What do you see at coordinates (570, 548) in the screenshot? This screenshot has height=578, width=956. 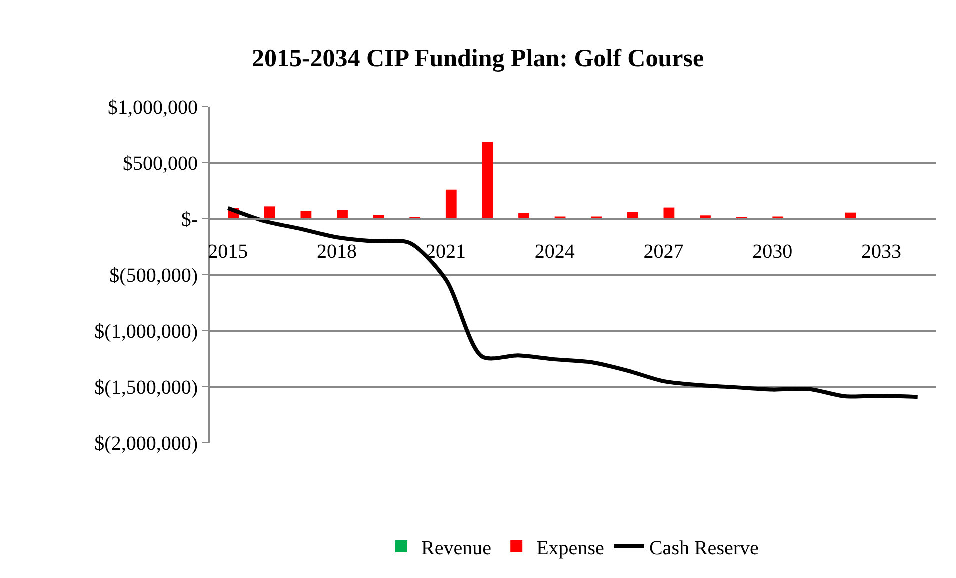 I see `legend-label: Expense` at bounding box center [570, 548].